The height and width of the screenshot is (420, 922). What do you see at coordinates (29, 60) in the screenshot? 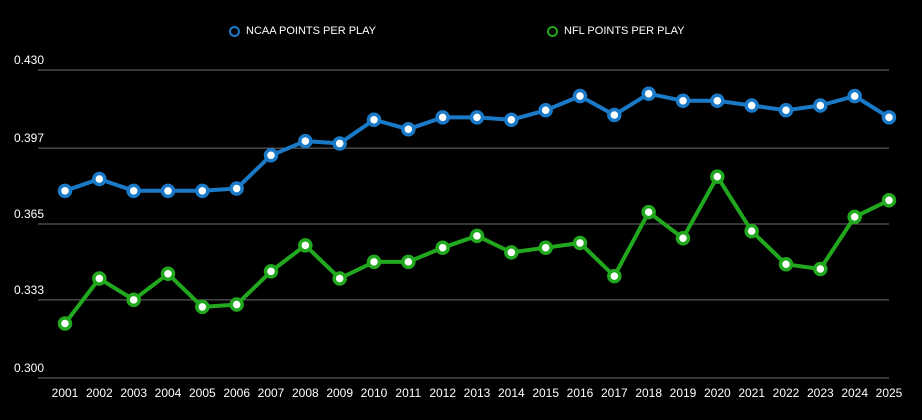
I see `y-tick-label: 0.430` at bounding box center [29, 60].